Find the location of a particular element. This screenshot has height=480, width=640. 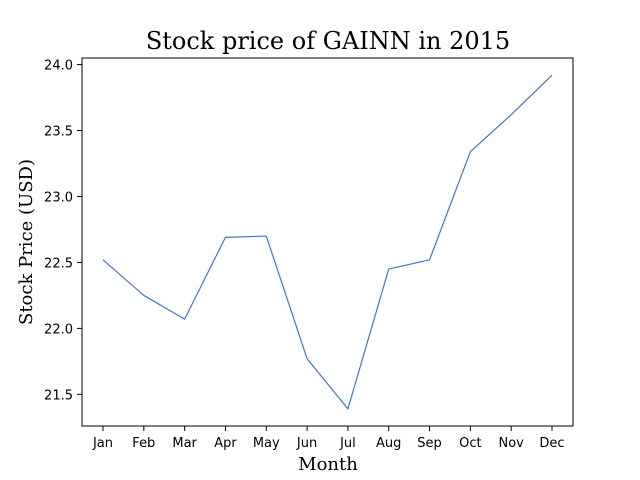

y-axis-label: Stock Price (USD) is located at coordinates (26, 242).